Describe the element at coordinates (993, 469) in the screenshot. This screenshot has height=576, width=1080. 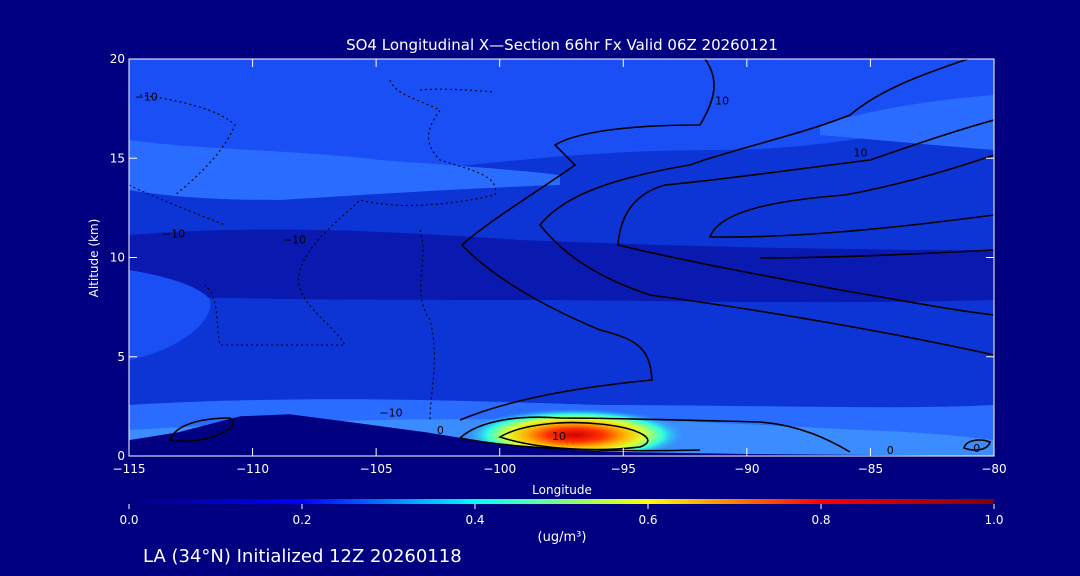
I see `x-tick-label: −80` at that location.